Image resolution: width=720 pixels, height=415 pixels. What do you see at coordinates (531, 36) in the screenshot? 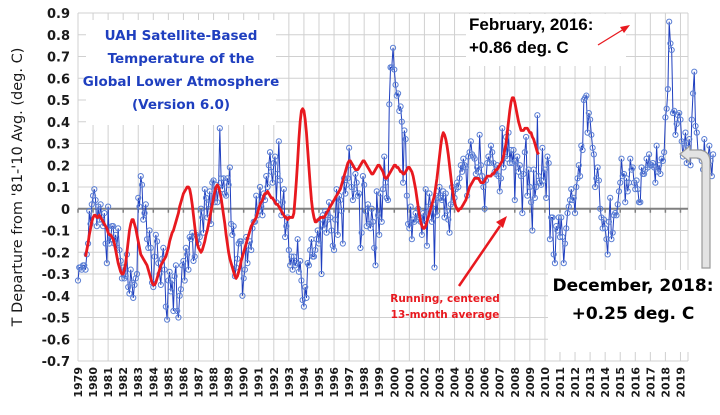
I see `feb-2016-annotation: February, 2016: +0.86 deg. C` at bounding box center [531, 36].